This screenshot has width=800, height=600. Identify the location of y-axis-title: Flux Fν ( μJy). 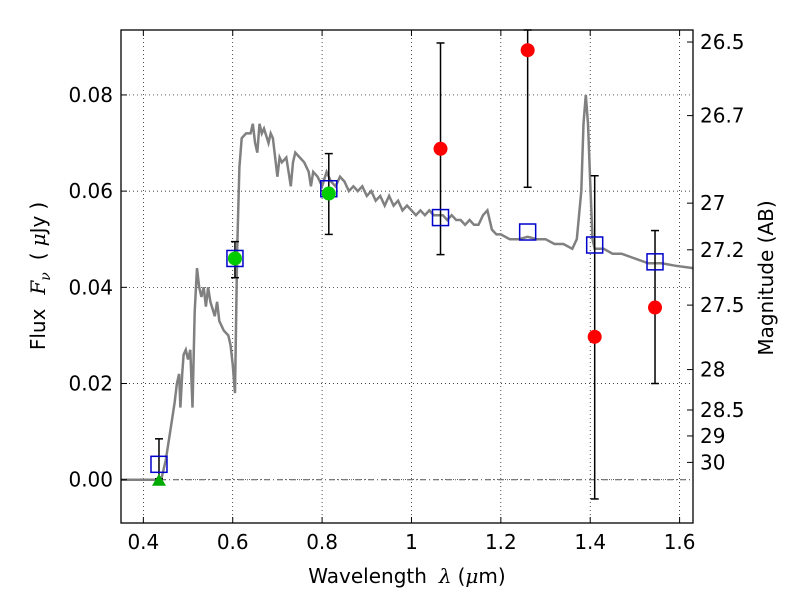
(40, 276).